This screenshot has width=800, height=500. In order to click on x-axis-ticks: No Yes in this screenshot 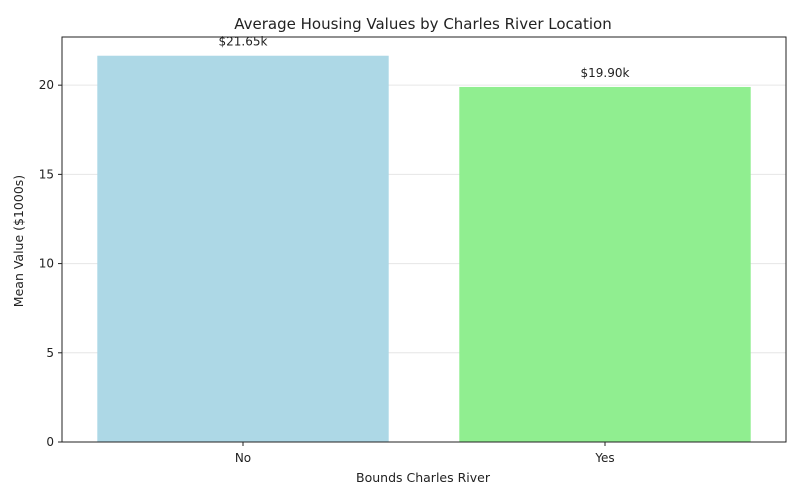, I will do `click(425, 453)`.